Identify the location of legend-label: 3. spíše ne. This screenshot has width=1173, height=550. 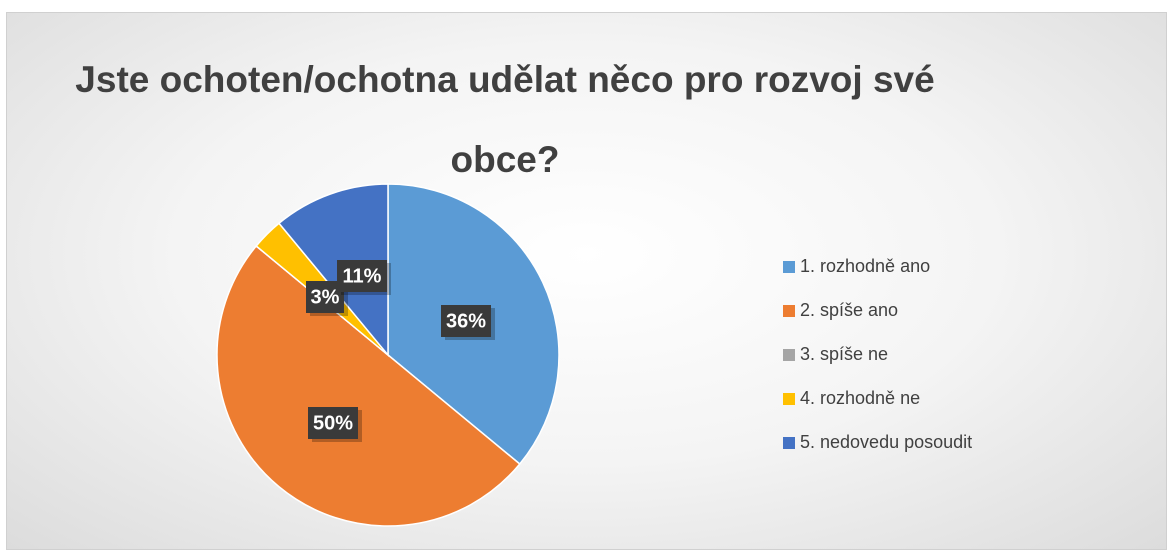
(844, 354).